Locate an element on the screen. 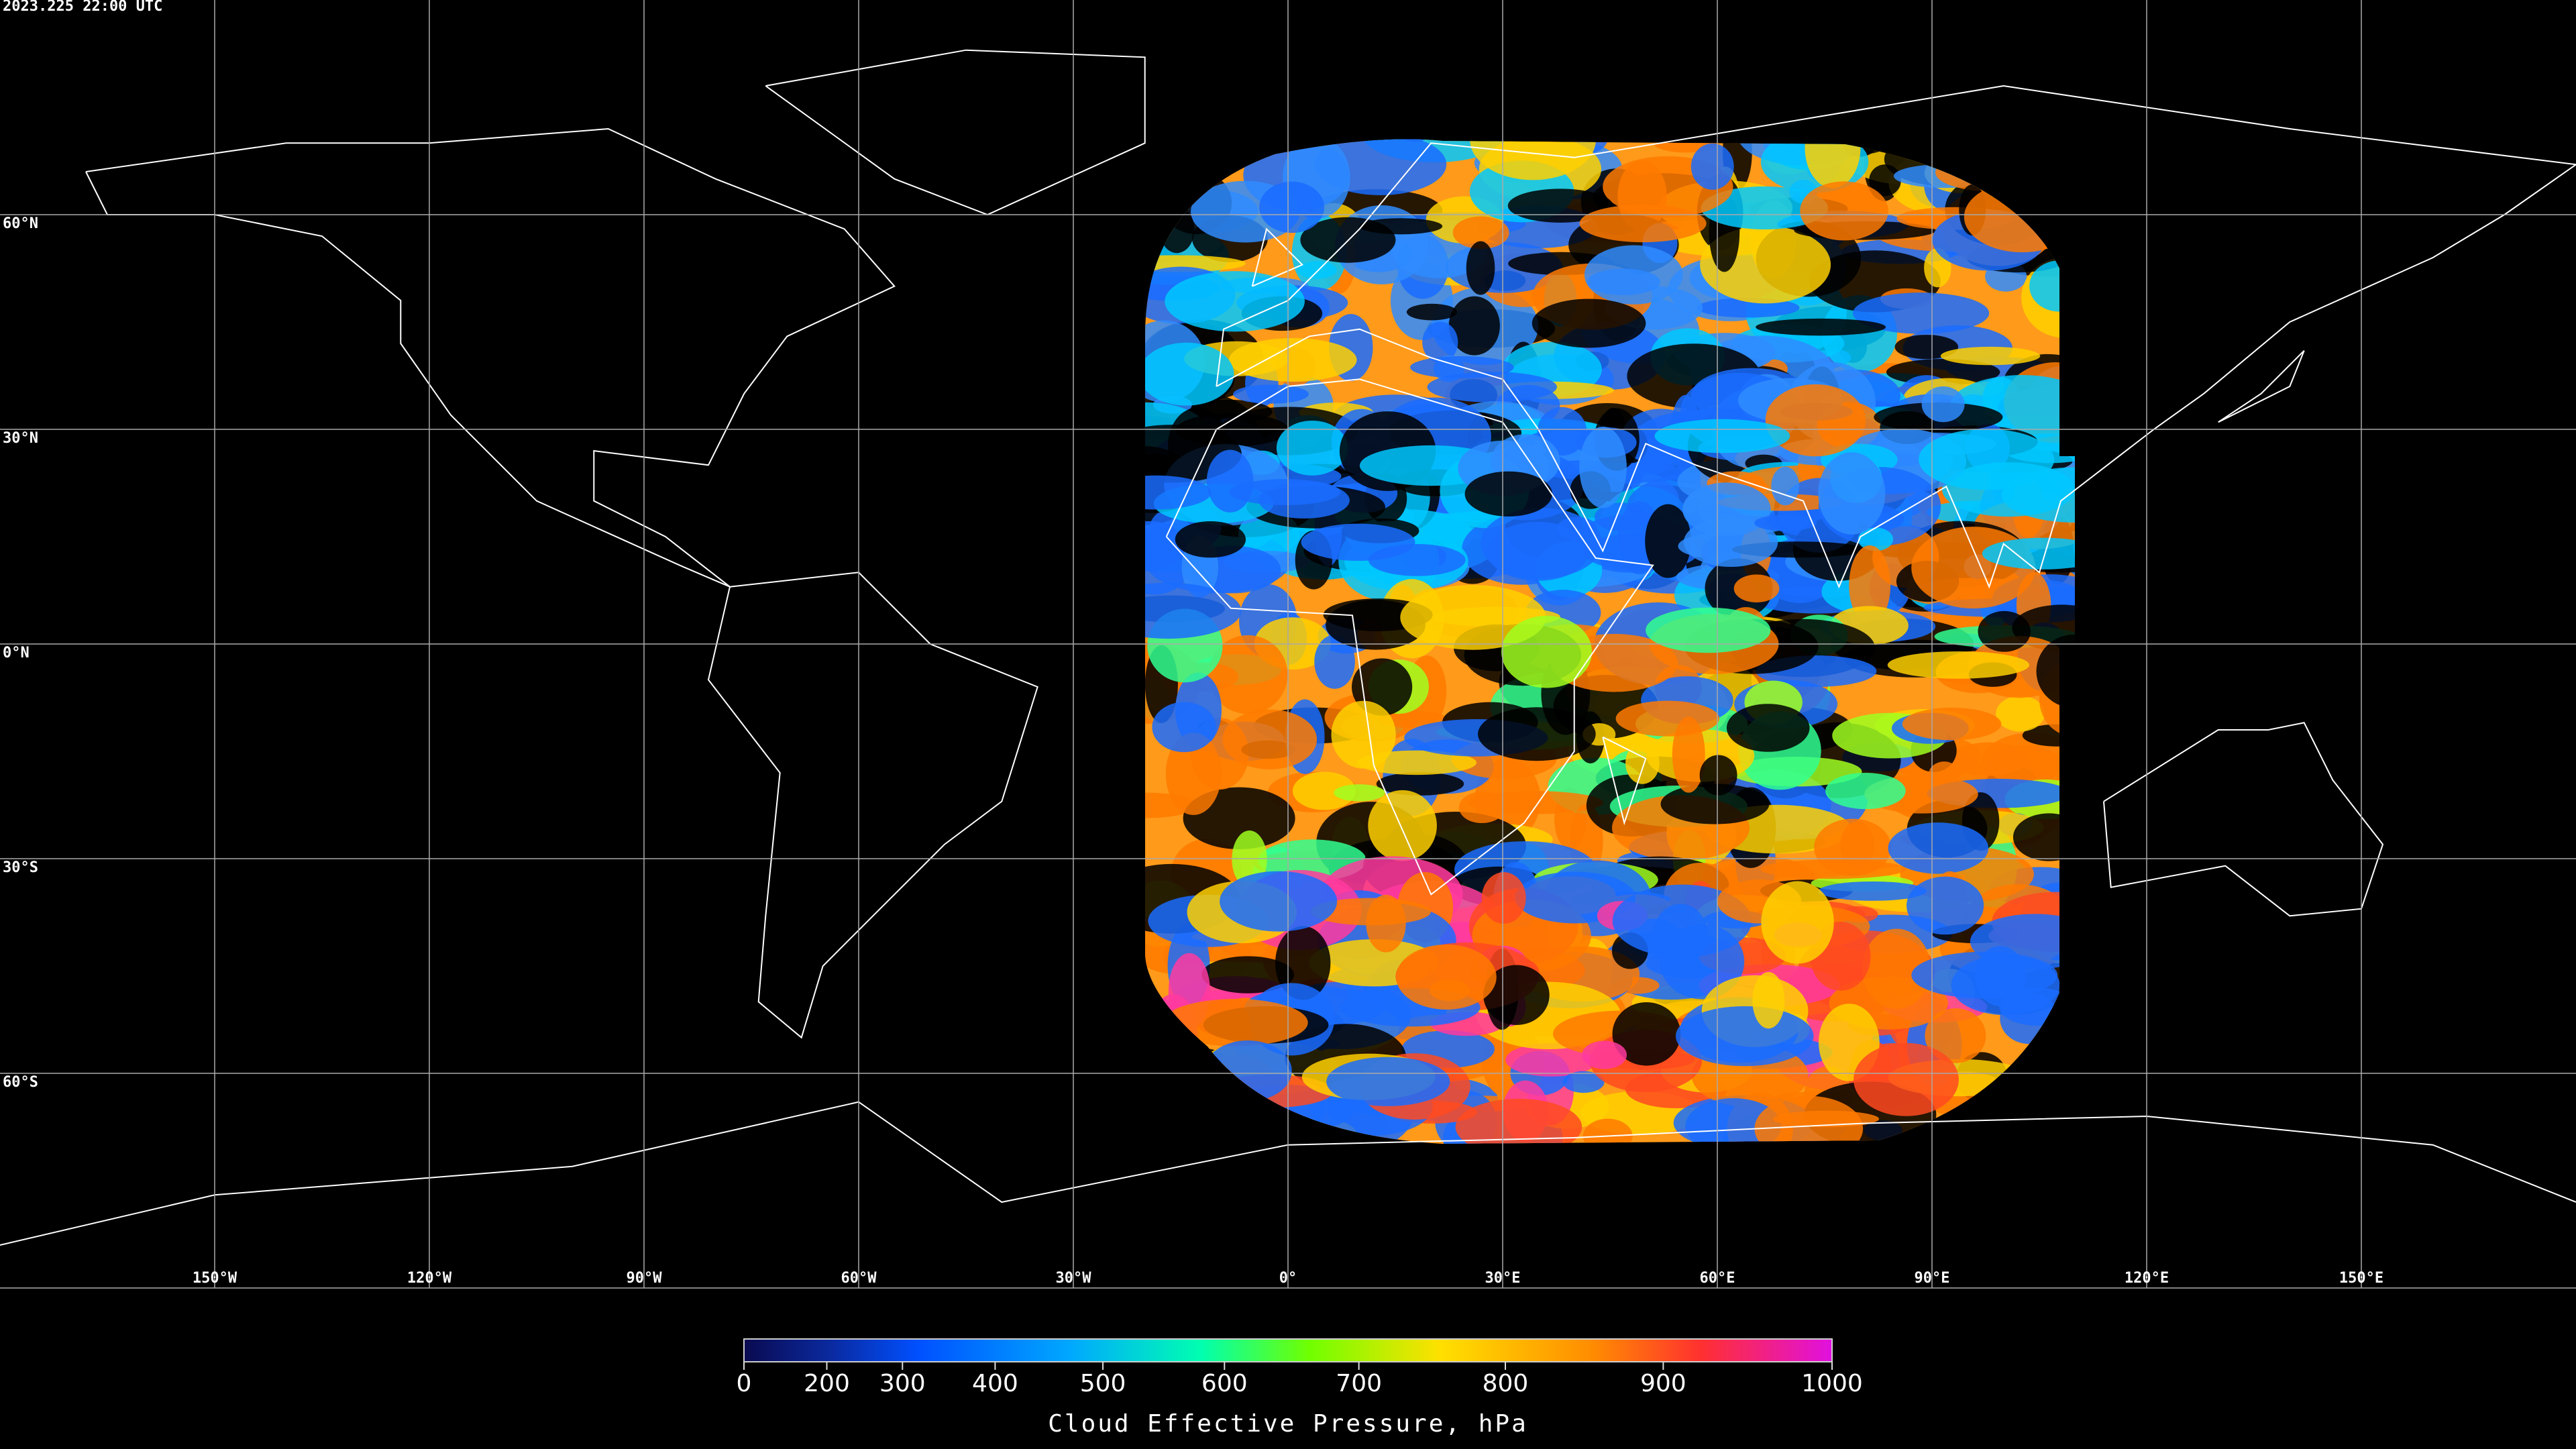 This screenshot has width=2576, height=1449. lon-label: 150°E is located at coordinates (2361, 1278).